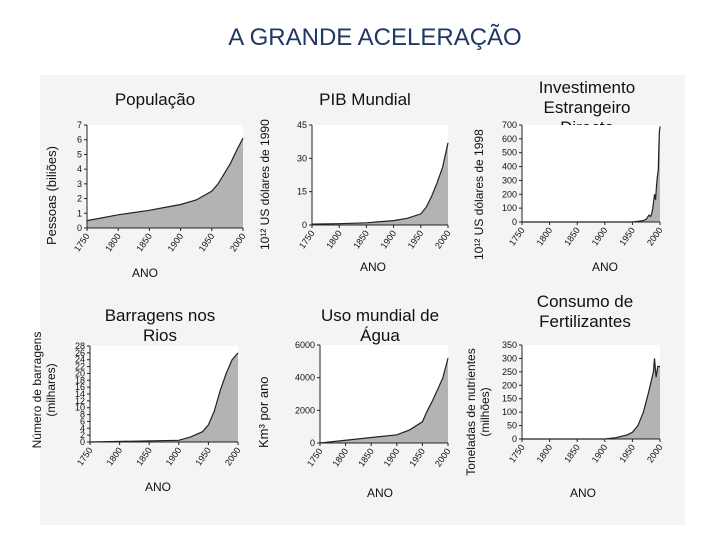 The image size is (720, 540). I want to click on y-tick-label: 3, so click(79, 184).